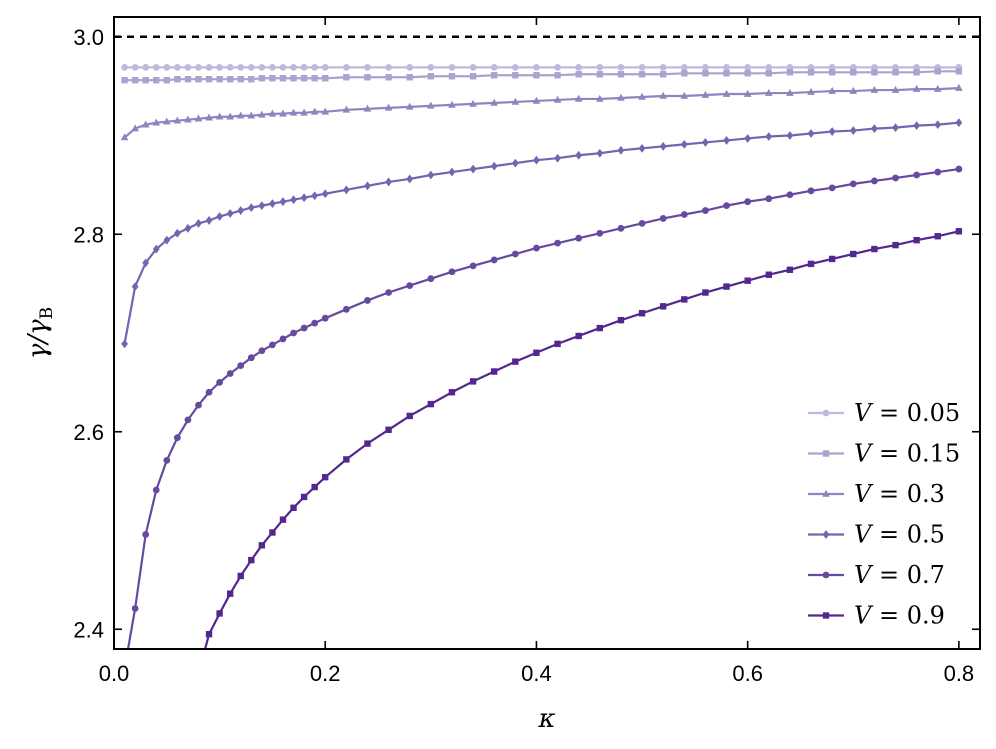  I want to click on y-tick-label: 2.4, so click(88, 629).